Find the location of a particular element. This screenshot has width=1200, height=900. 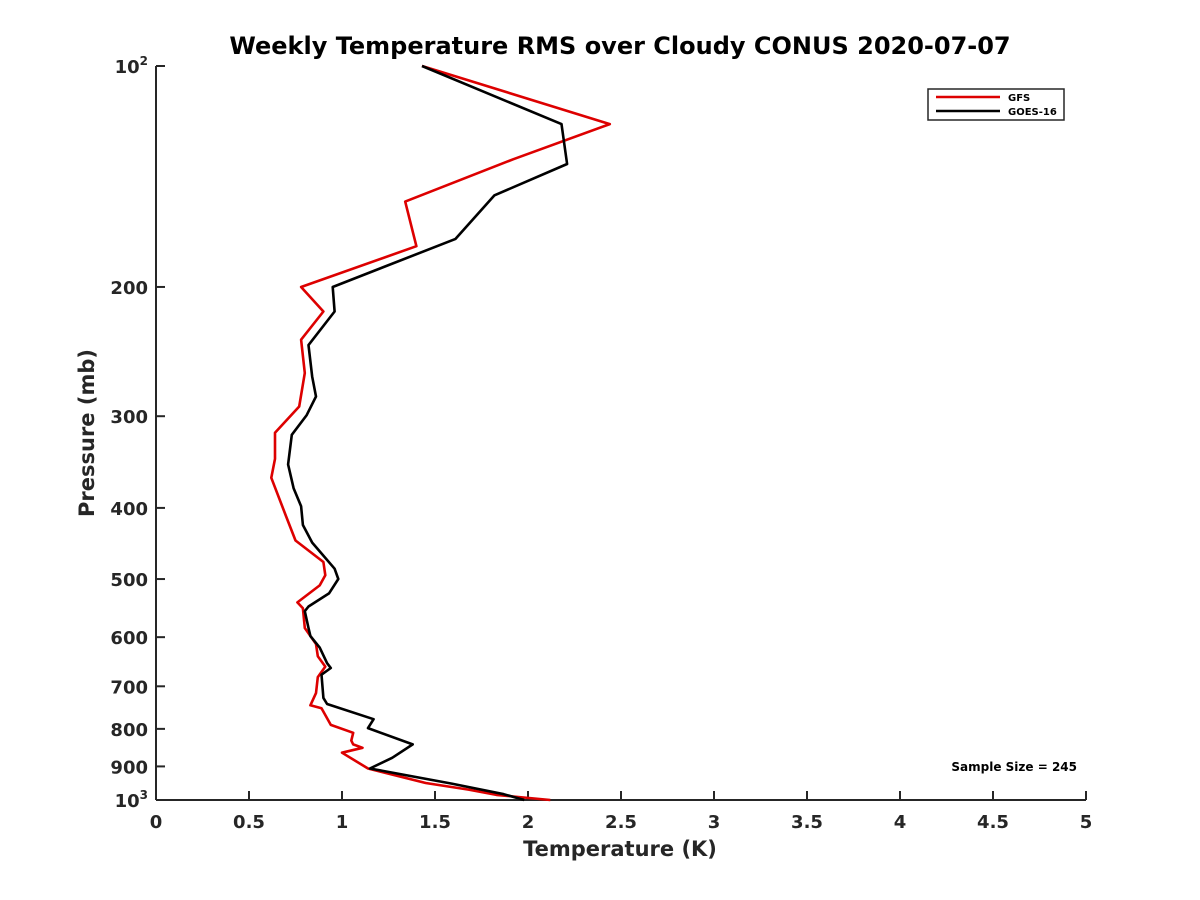

y-tick-label: 600 is located at coordinates (129, 638).